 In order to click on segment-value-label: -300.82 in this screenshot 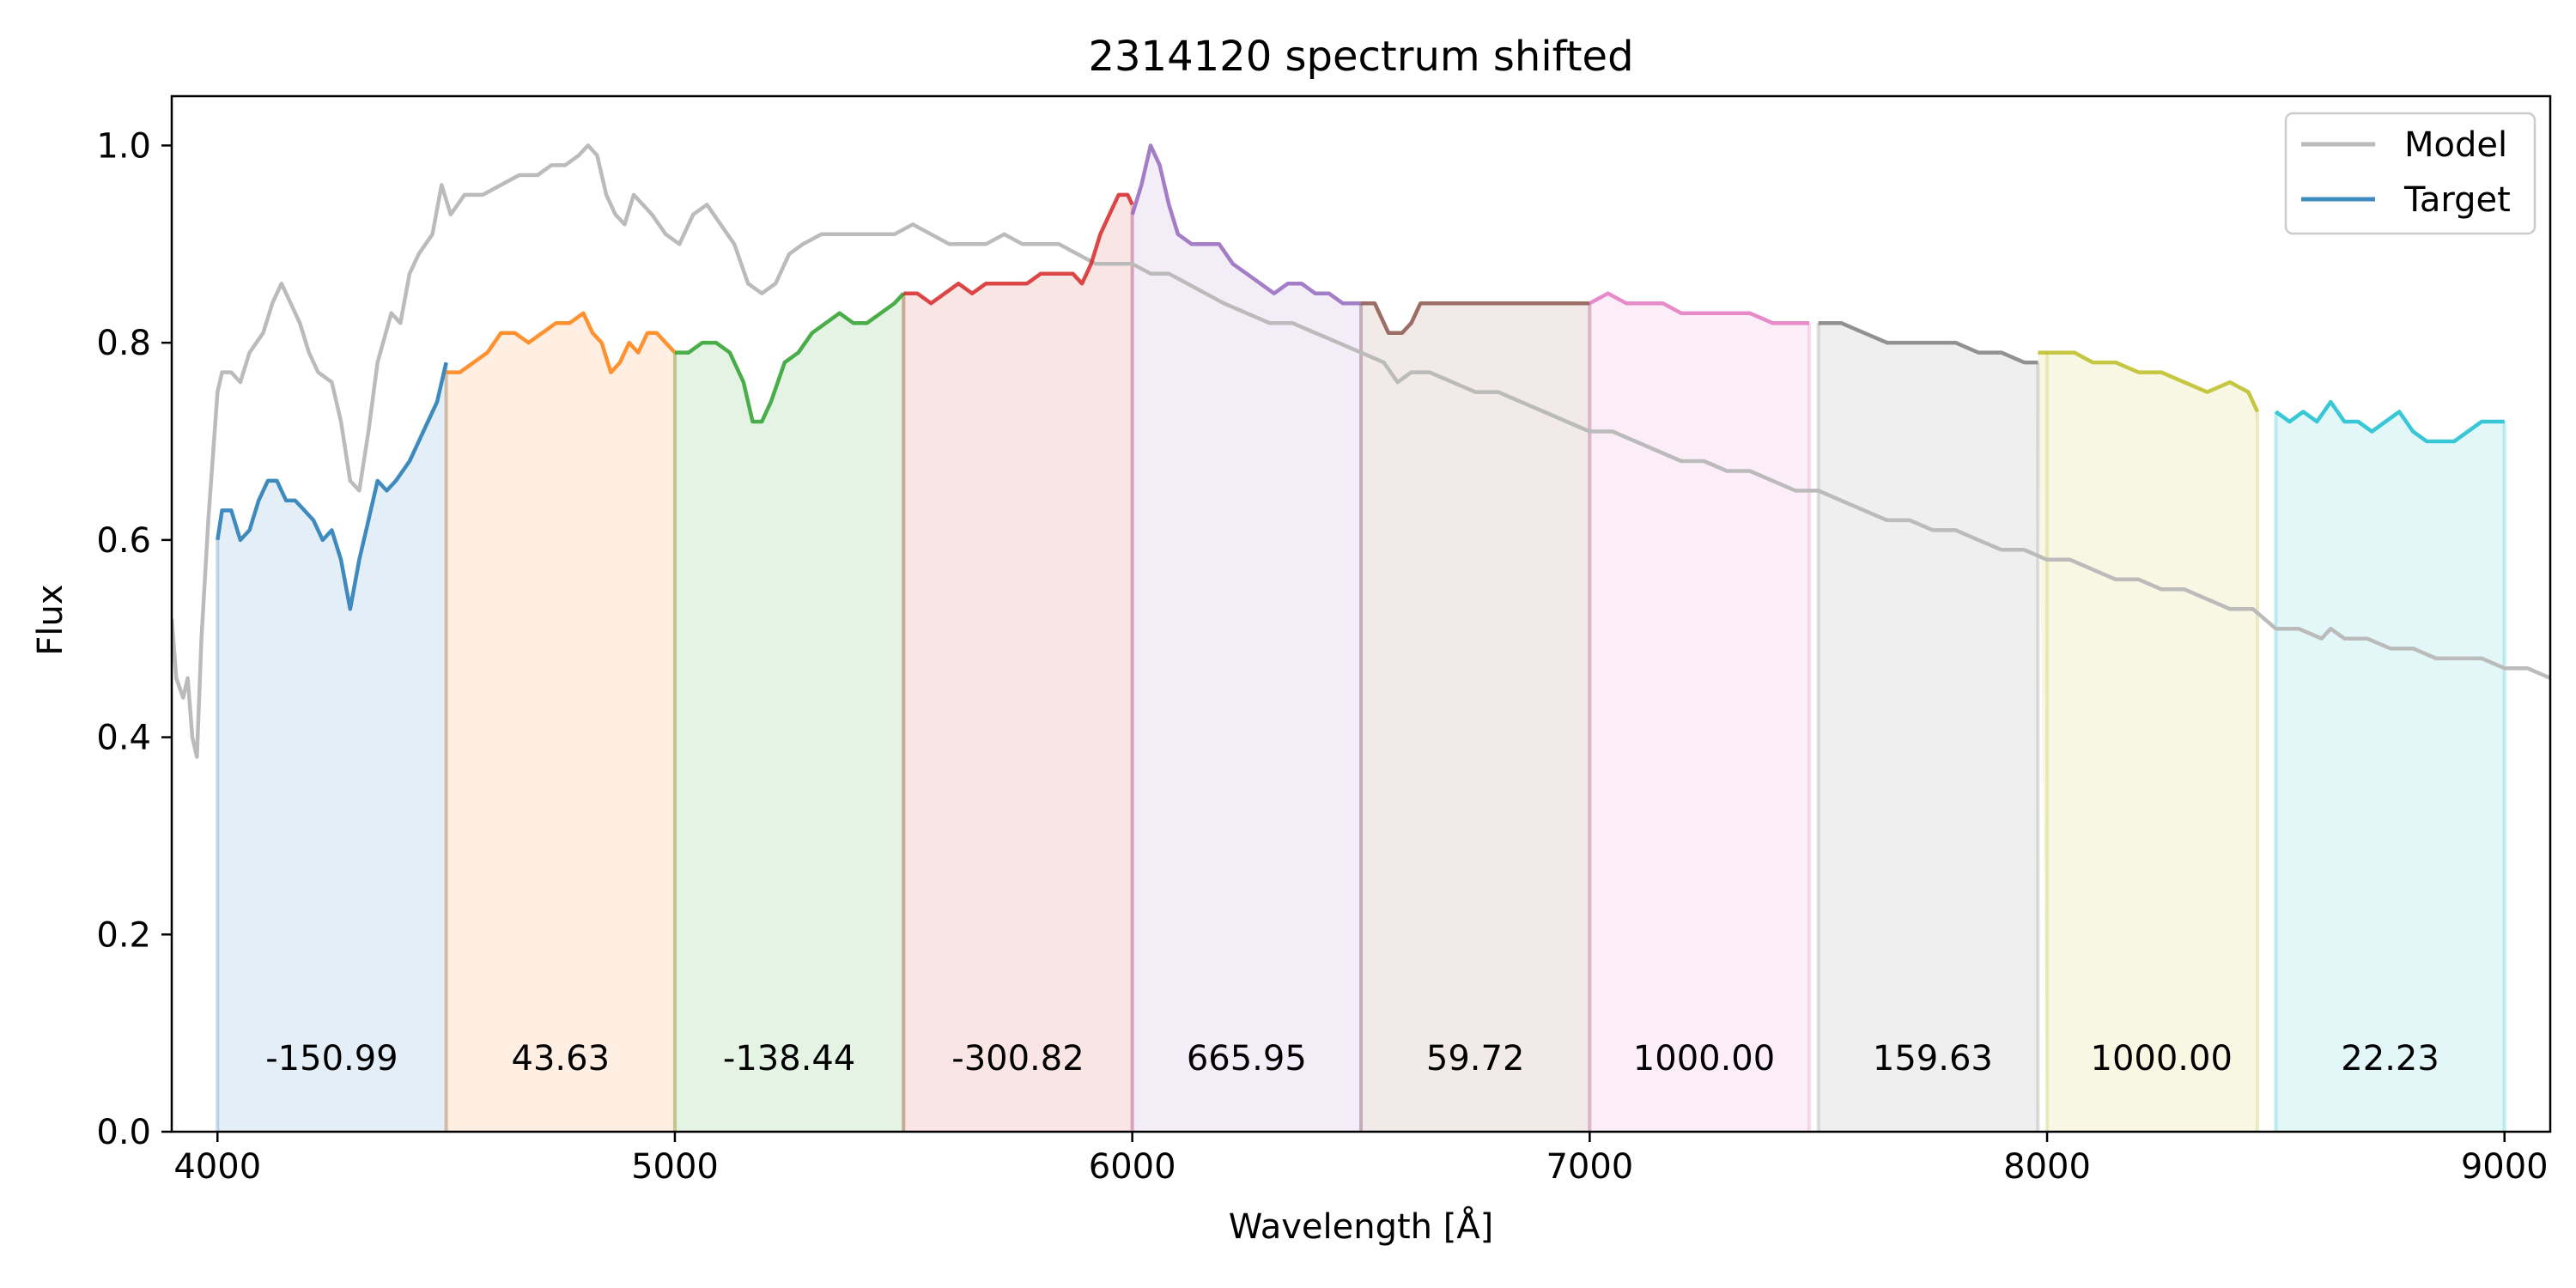, I will do `click(1017, 1058)`.